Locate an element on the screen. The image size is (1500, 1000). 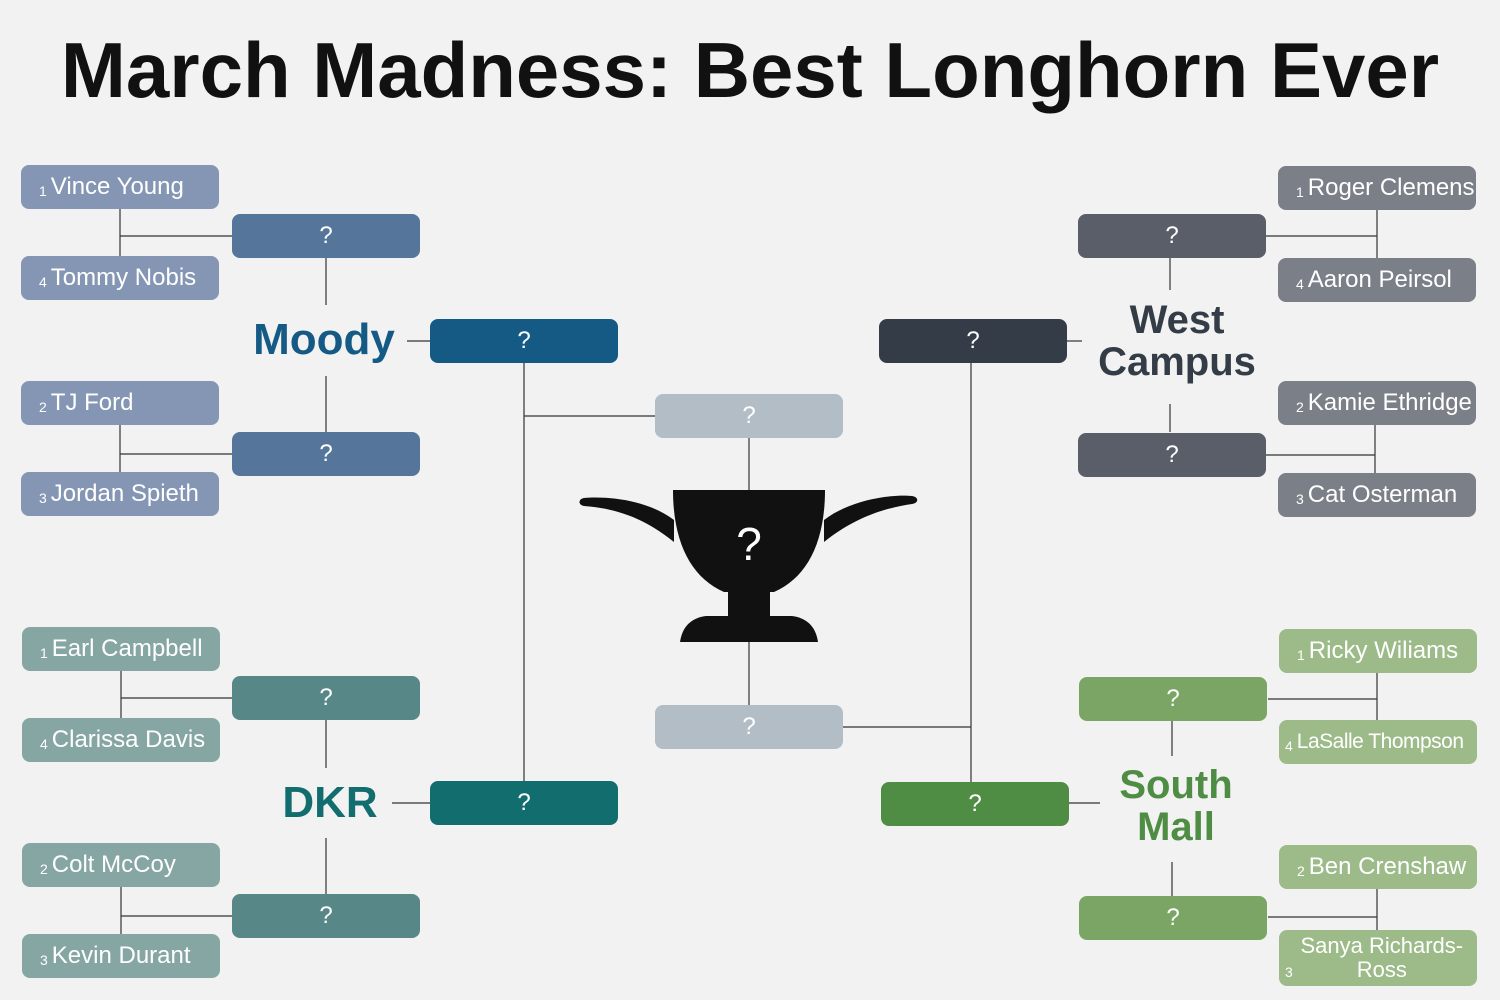
team-name: Earl Campbell is located at coordinates (127, 648).